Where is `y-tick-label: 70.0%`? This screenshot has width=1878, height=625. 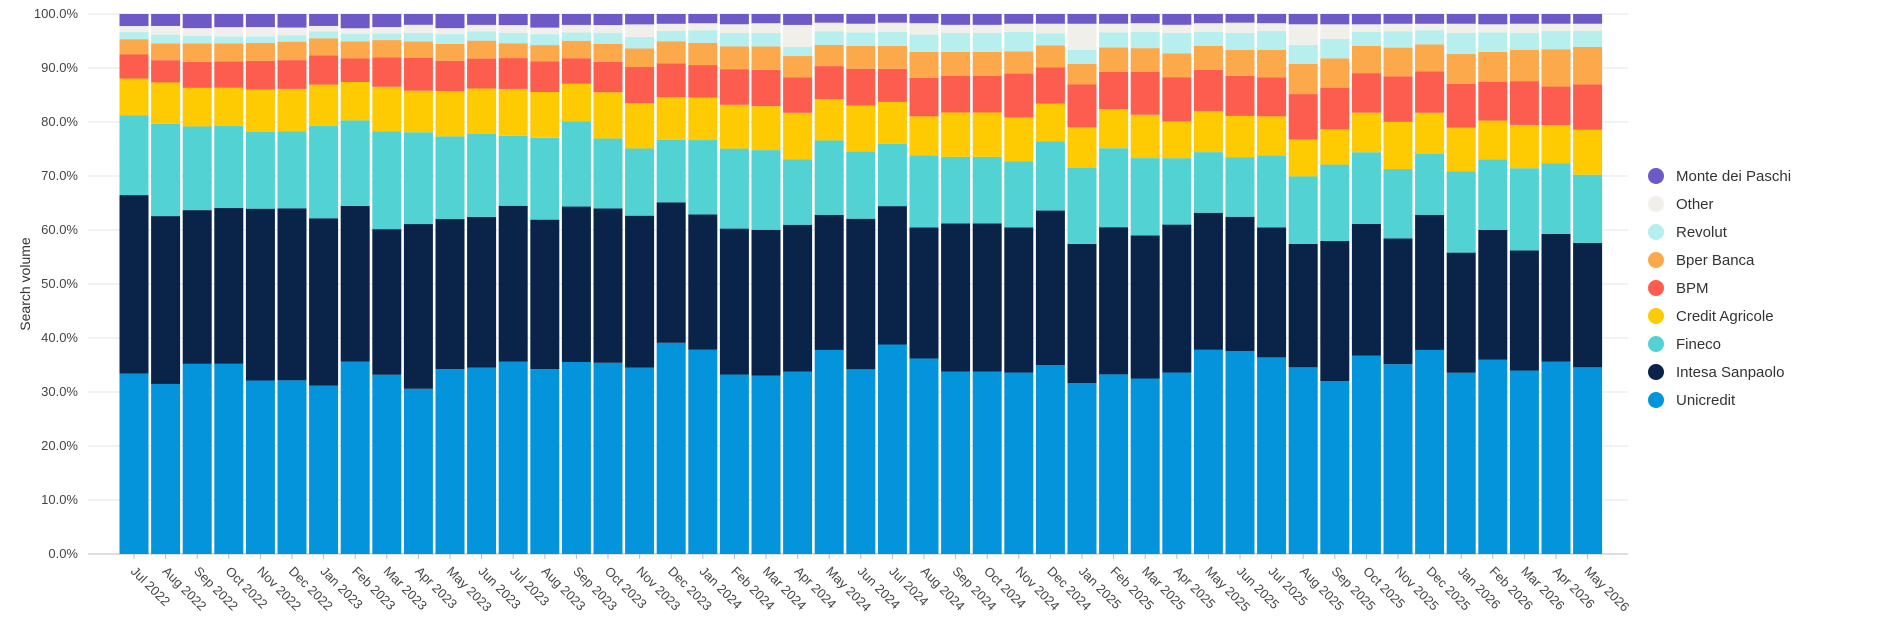 y-tick-label: 70.0% is located at coordinates (59, 175).